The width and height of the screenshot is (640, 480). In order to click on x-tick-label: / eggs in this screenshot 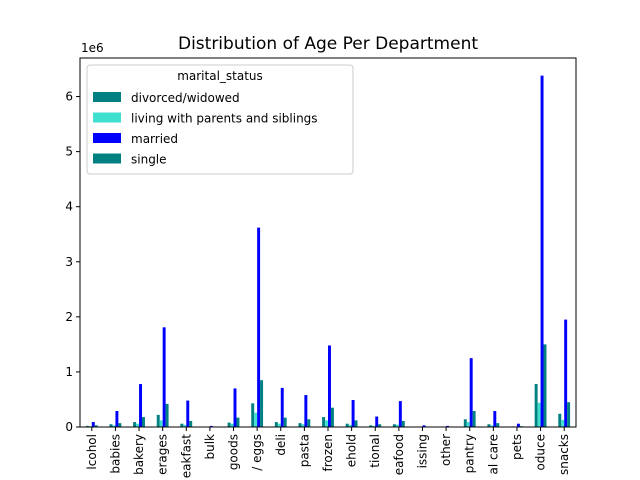, I will do `click(257, 452)`.